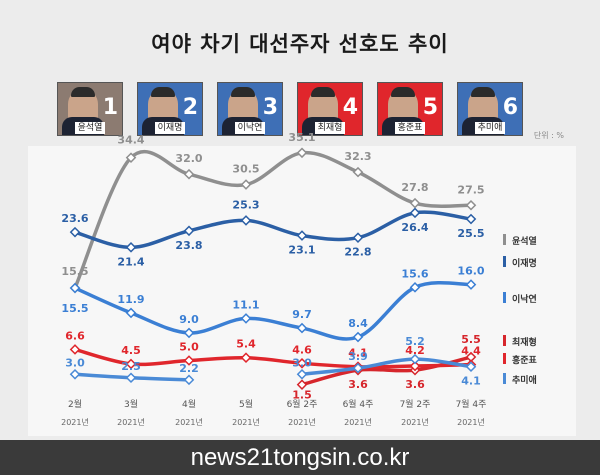 This screenshot has height=475, width=600. Describe the element at coordinates (300, 44) in the screenshot. I see `chart-title: 여야 차기 대선주자 선호도 추이` at that location.